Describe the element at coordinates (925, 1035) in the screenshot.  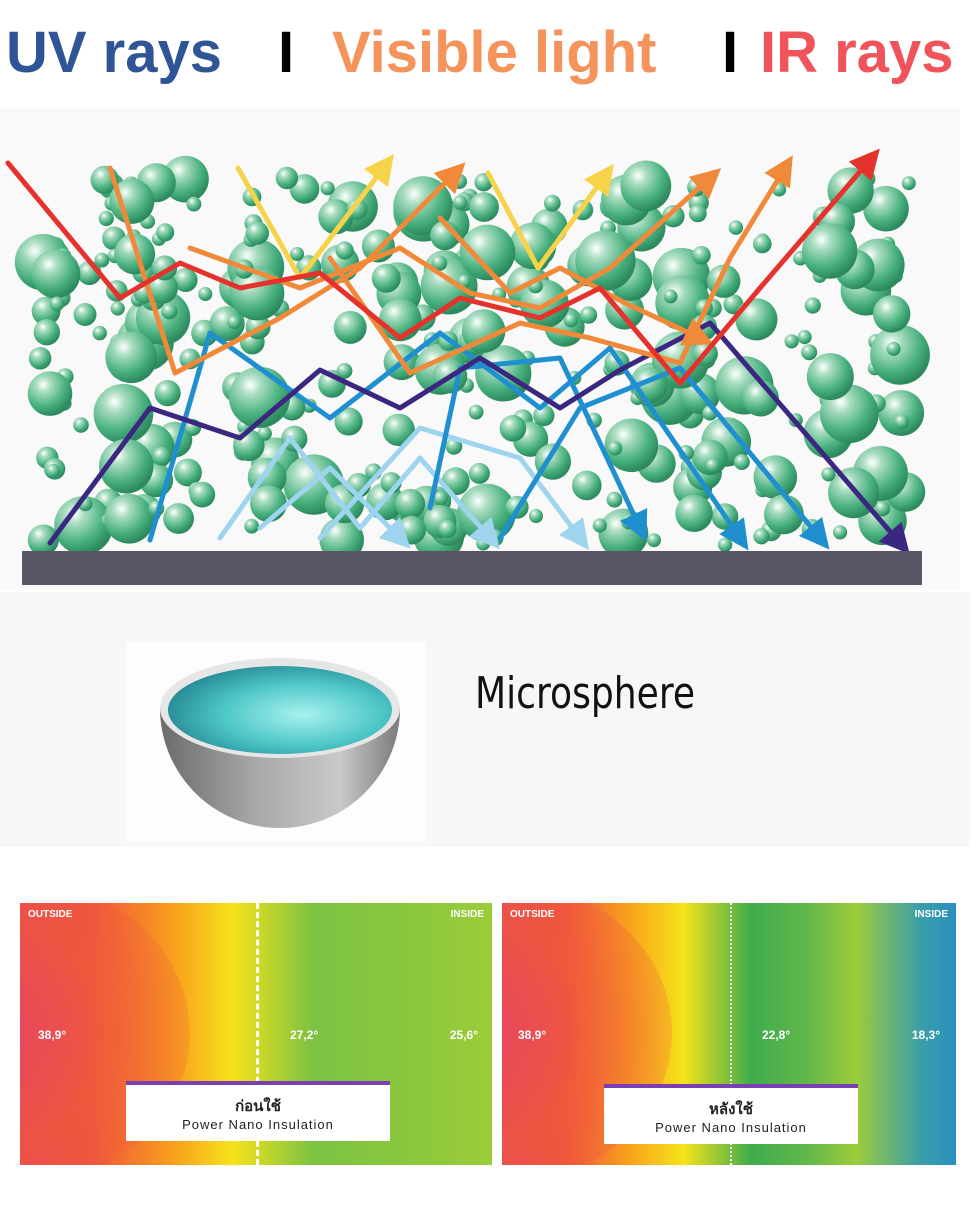
I see `temp-inside: 18,3°` at that location.